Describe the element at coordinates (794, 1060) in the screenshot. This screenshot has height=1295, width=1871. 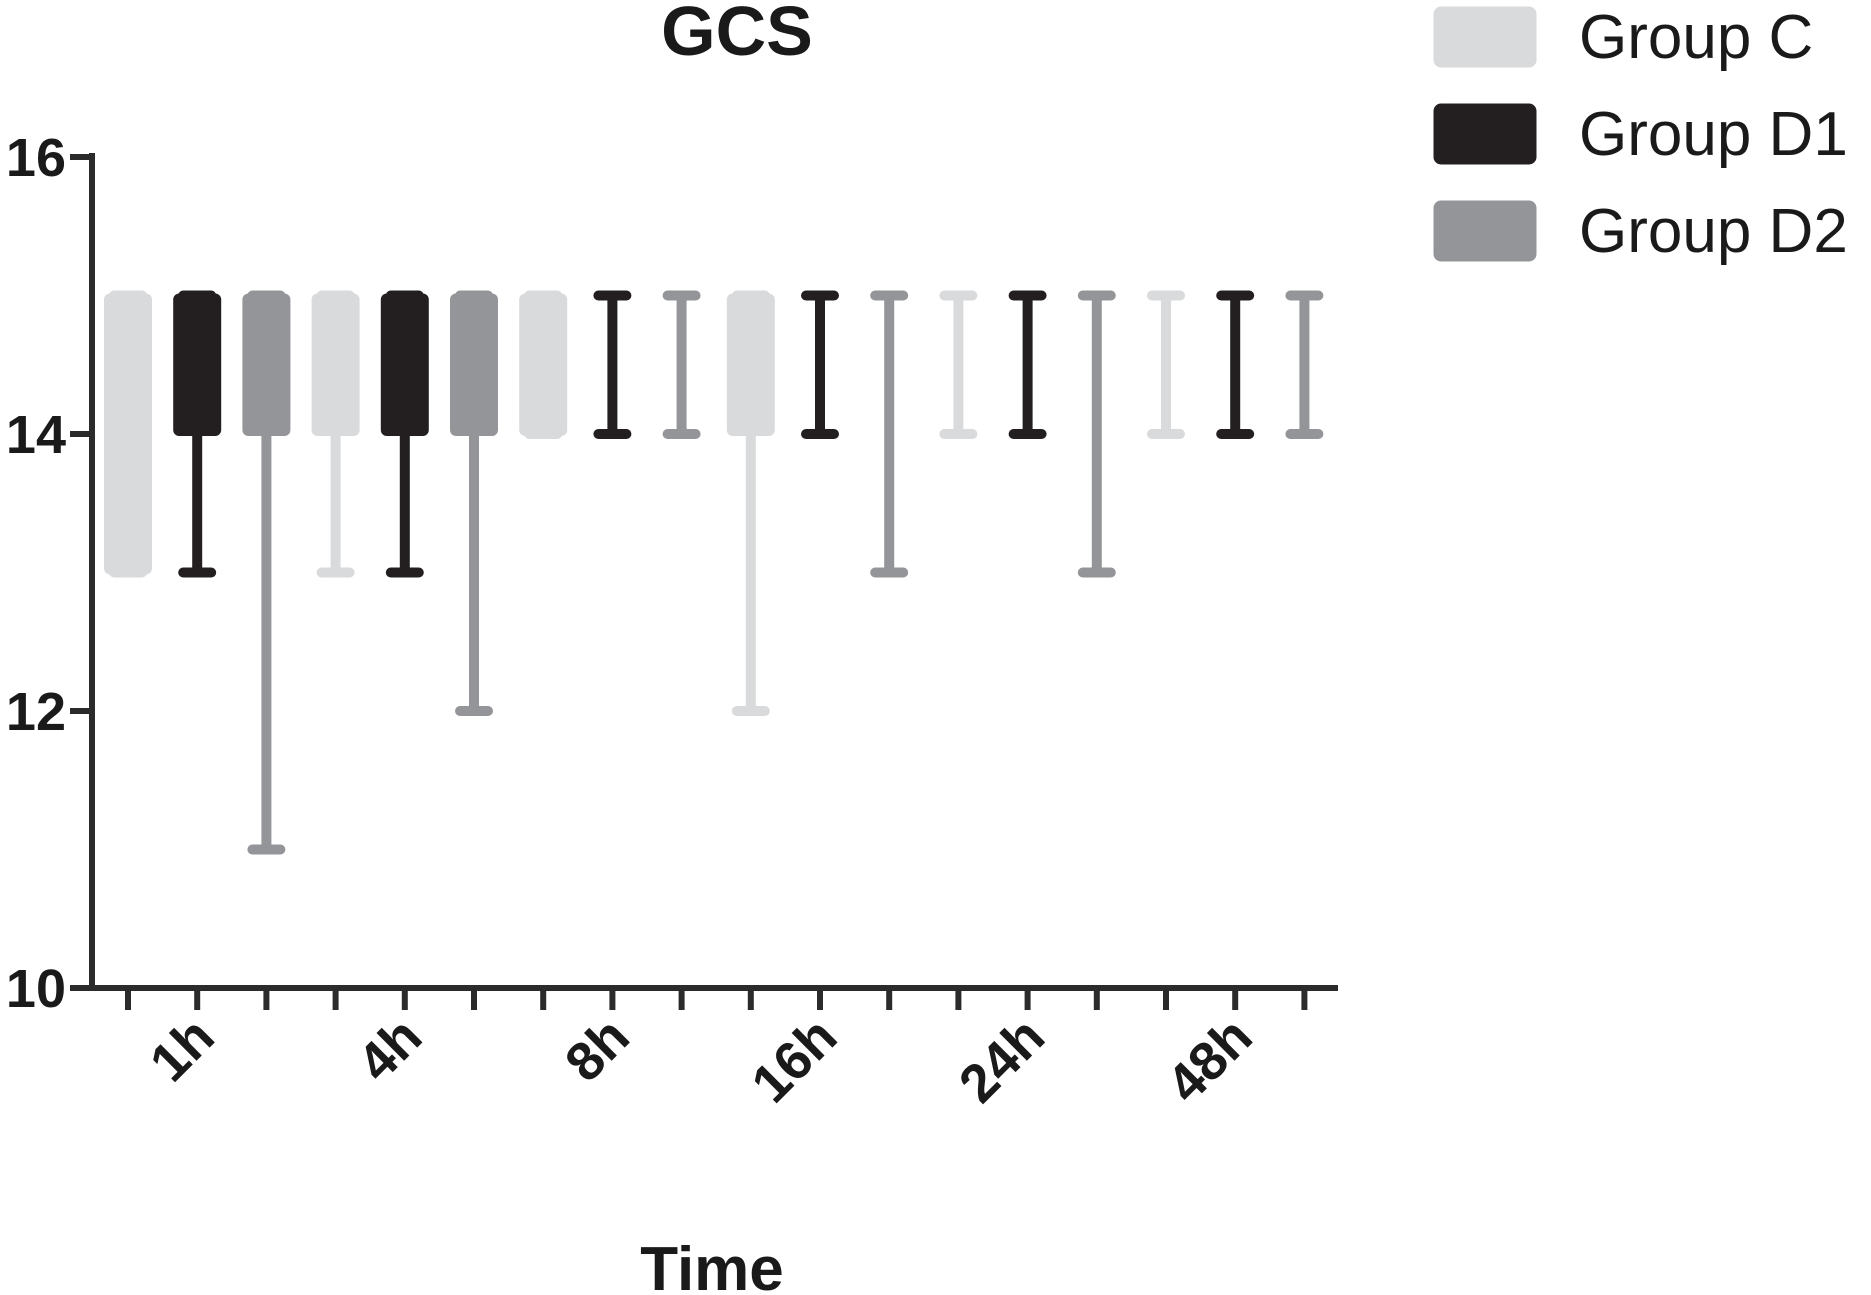
I see `x-tick-label: 16h` at that location.